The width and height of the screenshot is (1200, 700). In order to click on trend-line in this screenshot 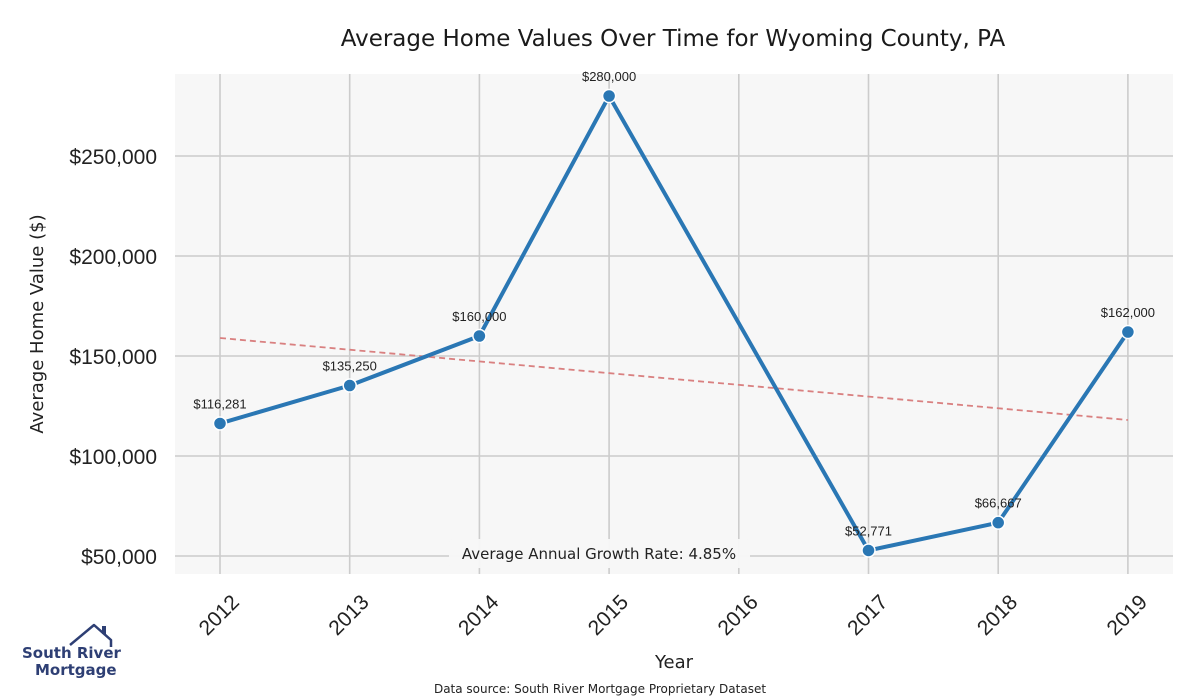, I will do `click(673, 379)`.